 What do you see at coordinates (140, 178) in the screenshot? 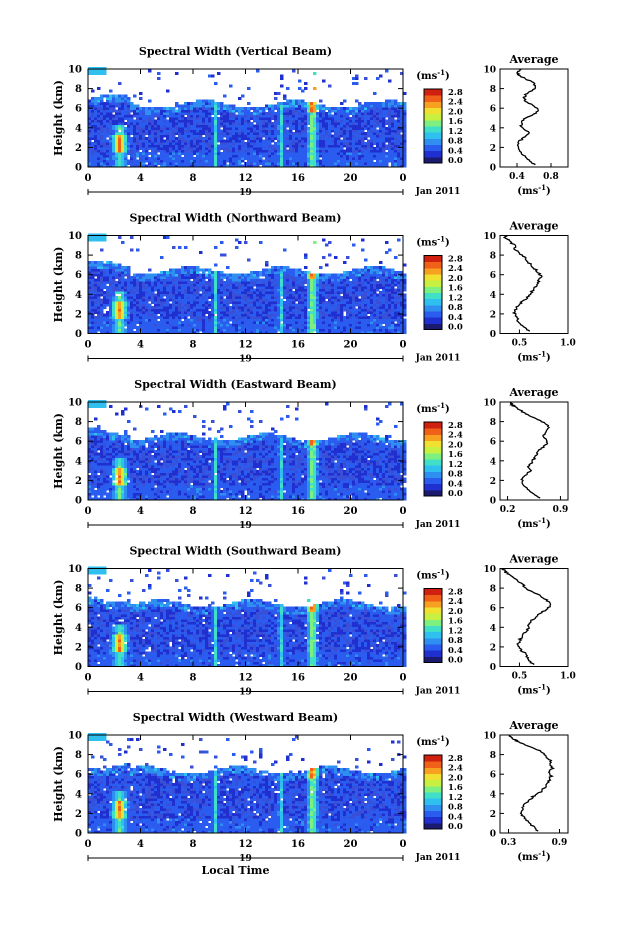
I see `x-tick-label: 4` at bounding box center [140, 178].